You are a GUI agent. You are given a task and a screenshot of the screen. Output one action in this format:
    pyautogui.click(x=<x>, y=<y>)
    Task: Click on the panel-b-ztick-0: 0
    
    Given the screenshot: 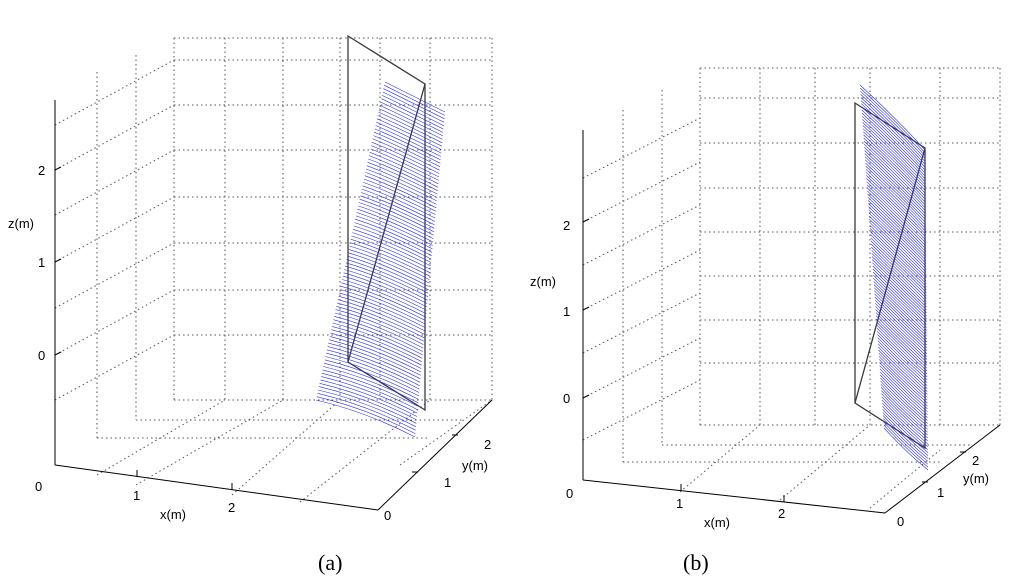 What is the action you would take?
    pyautogui.click(x=566, y=398)
    